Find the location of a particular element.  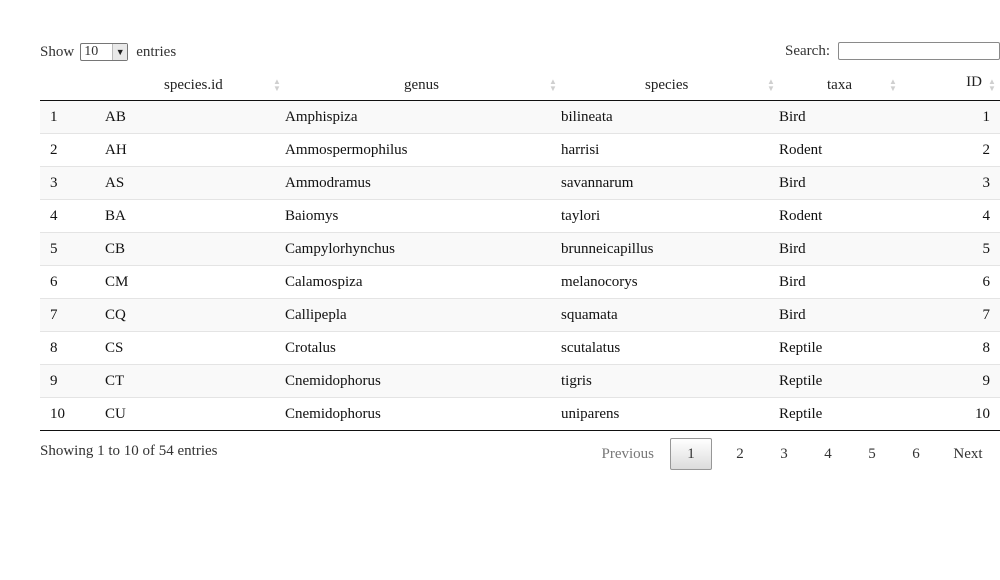

column-header-genus: genus ▲ ▼ is located at coordinates (423, 85).